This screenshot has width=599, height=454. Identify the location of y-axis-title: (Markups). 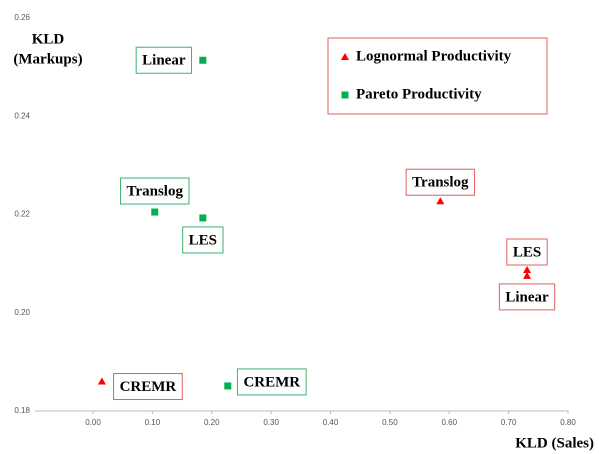
(47, 59).